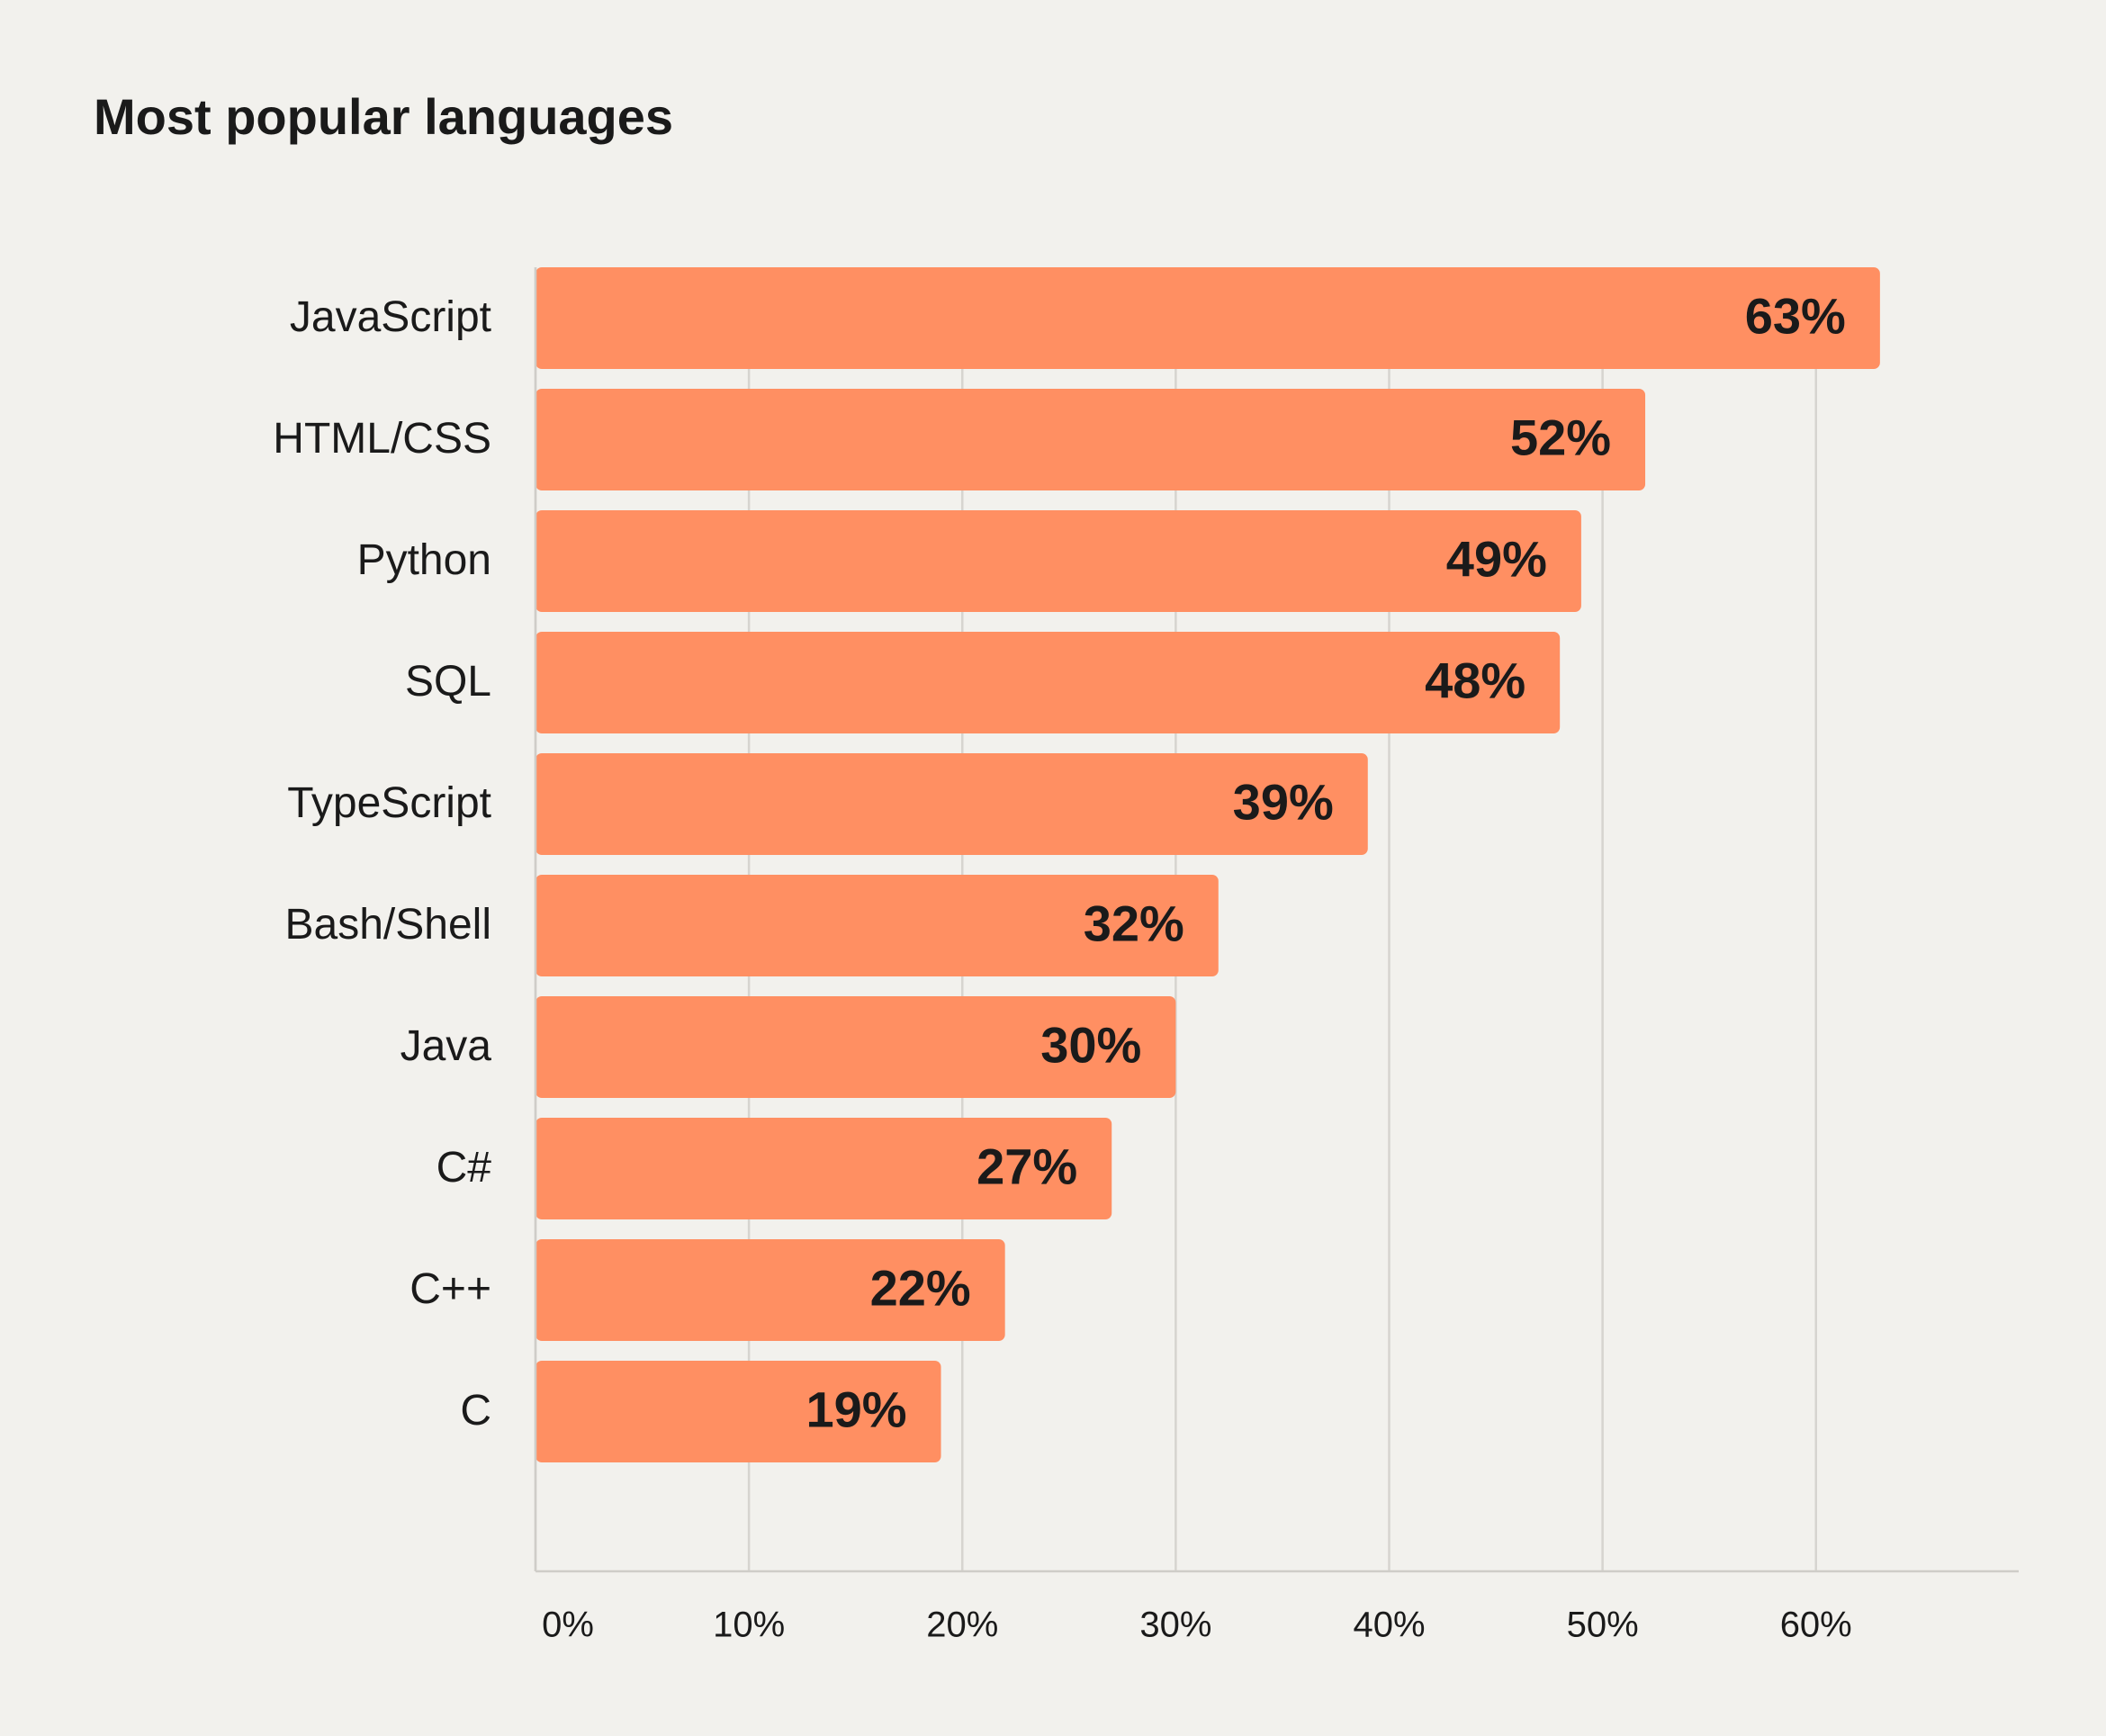  What do you see at coordinates (749, 1625) in the screenshot?
I see `x-tick-label: 10%` at bounding box center [749, 1625].